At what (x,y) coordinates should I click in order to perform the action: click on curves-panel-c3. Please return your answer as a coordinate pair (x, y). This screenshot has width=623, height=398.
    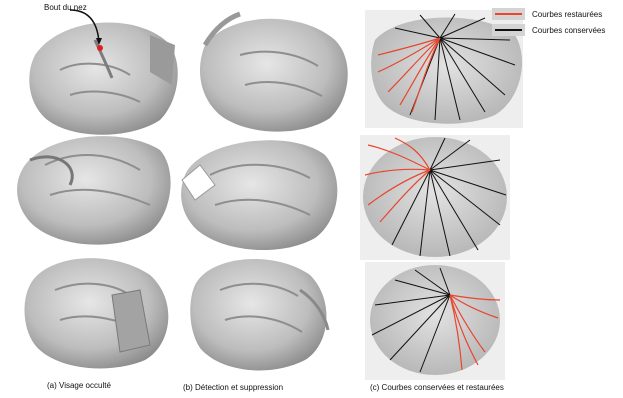
    Looking at the image, I should click on (435, 321).